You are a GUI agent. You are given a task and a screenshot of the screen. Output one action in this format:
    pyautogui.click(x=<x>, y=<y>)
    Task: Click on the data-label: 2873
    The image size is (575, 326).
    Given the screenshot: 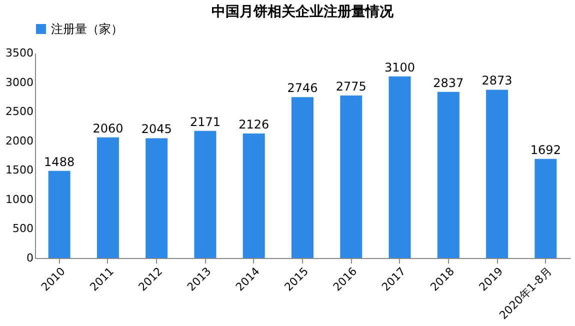 What is the action you would take?
    pyautogui.click(x=497, y=81)
    